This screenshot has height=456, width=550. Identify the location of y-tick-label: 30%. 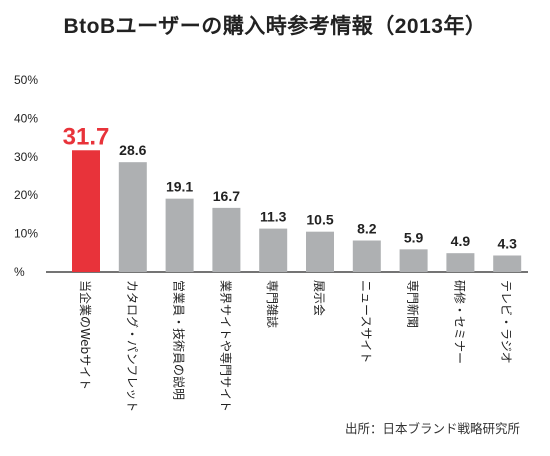
(26, 157).